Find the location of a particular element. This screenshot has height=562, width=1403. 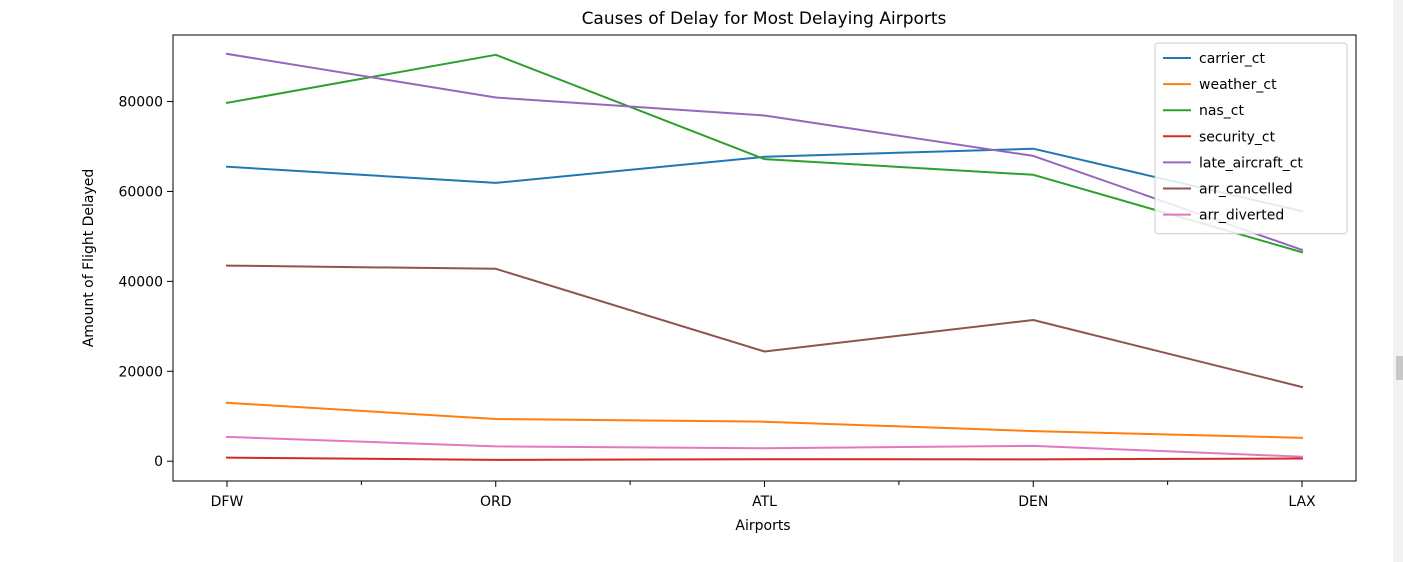

scrollbar-track is located at coordinates (1398, 281).